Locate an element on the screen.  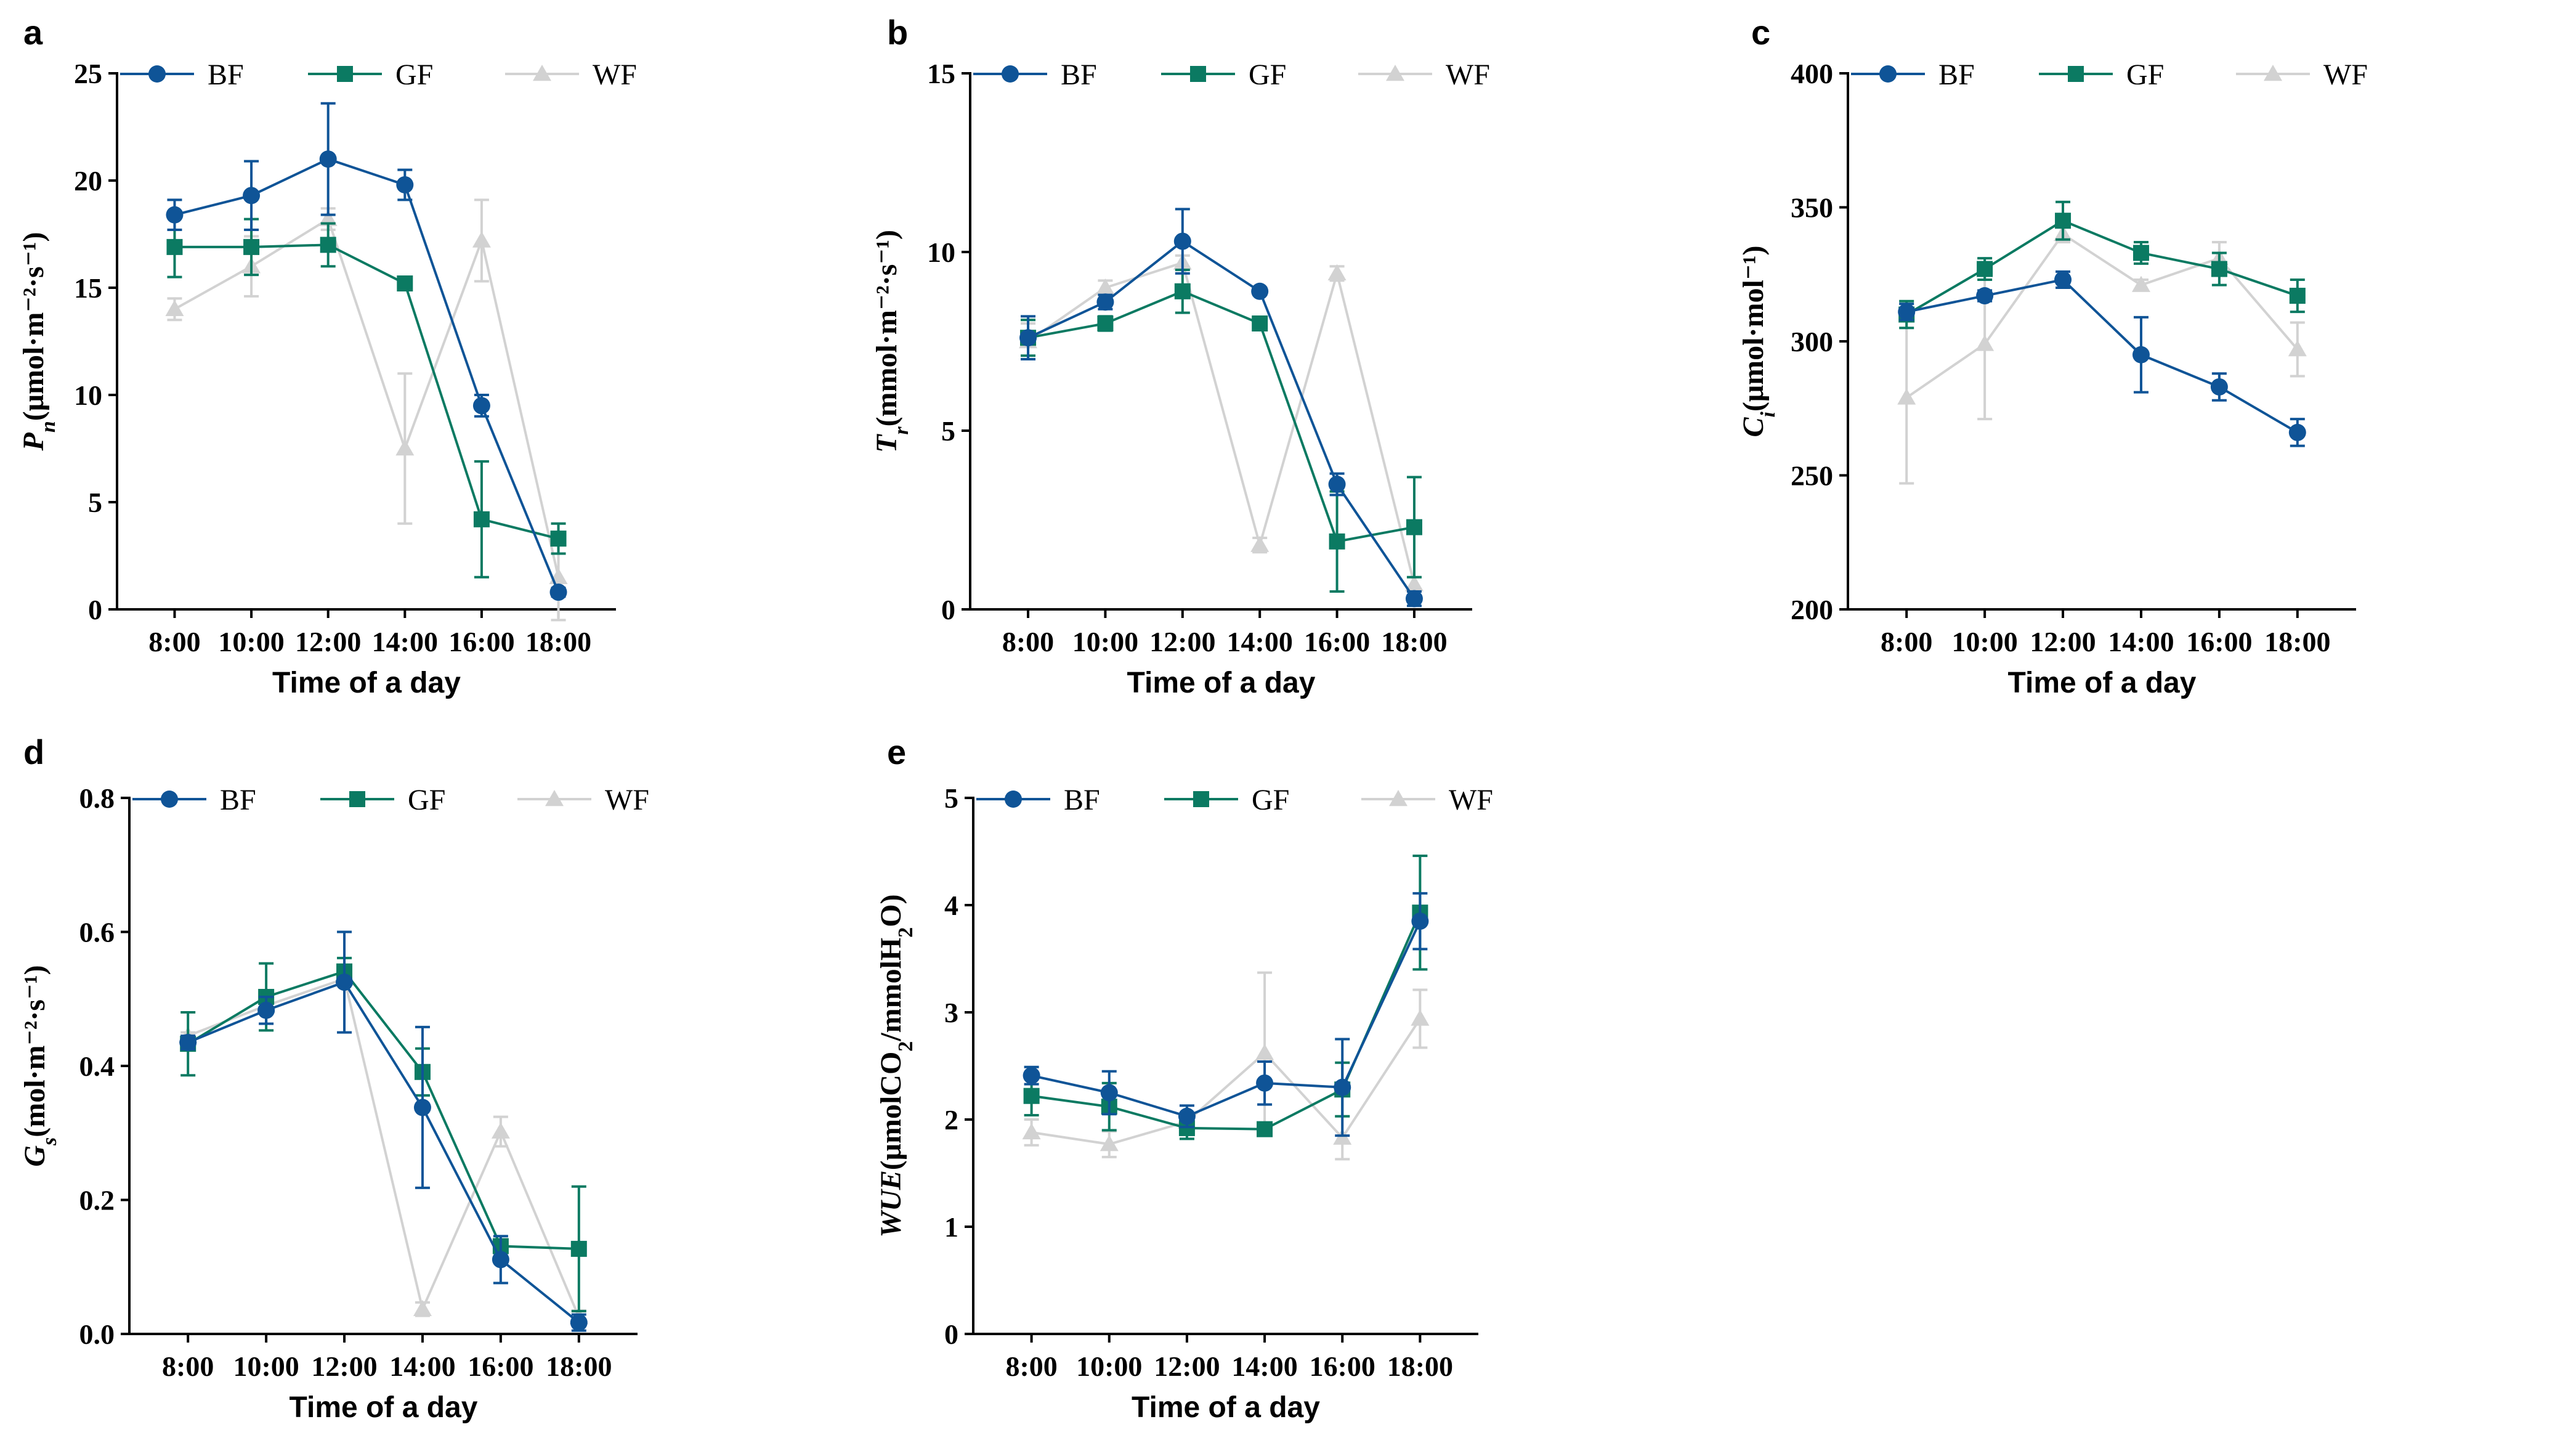
y-axis-symbol: G is located at coordinates (34, 1156).